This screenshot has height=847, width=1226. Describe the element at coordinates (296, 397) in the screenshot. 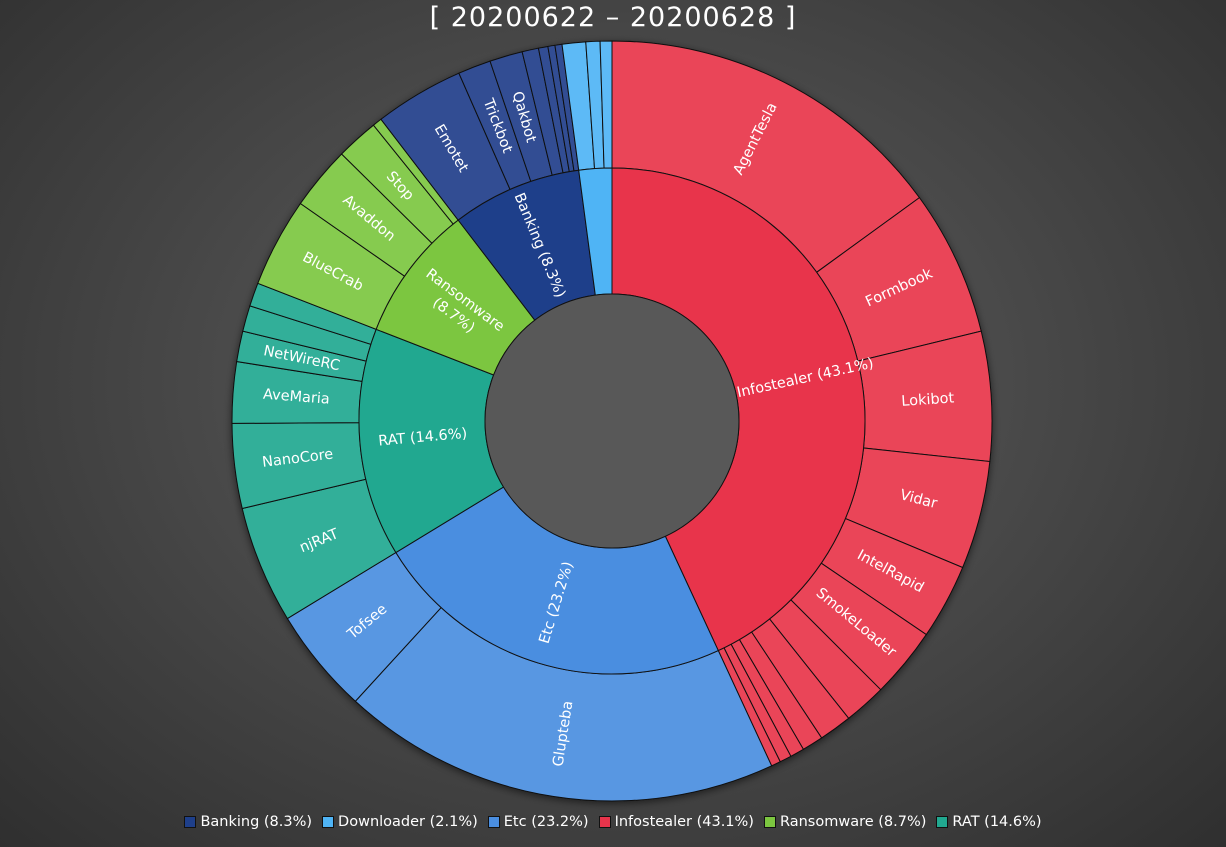

I see `outer-label-avemaria: AveMaria` at that location.